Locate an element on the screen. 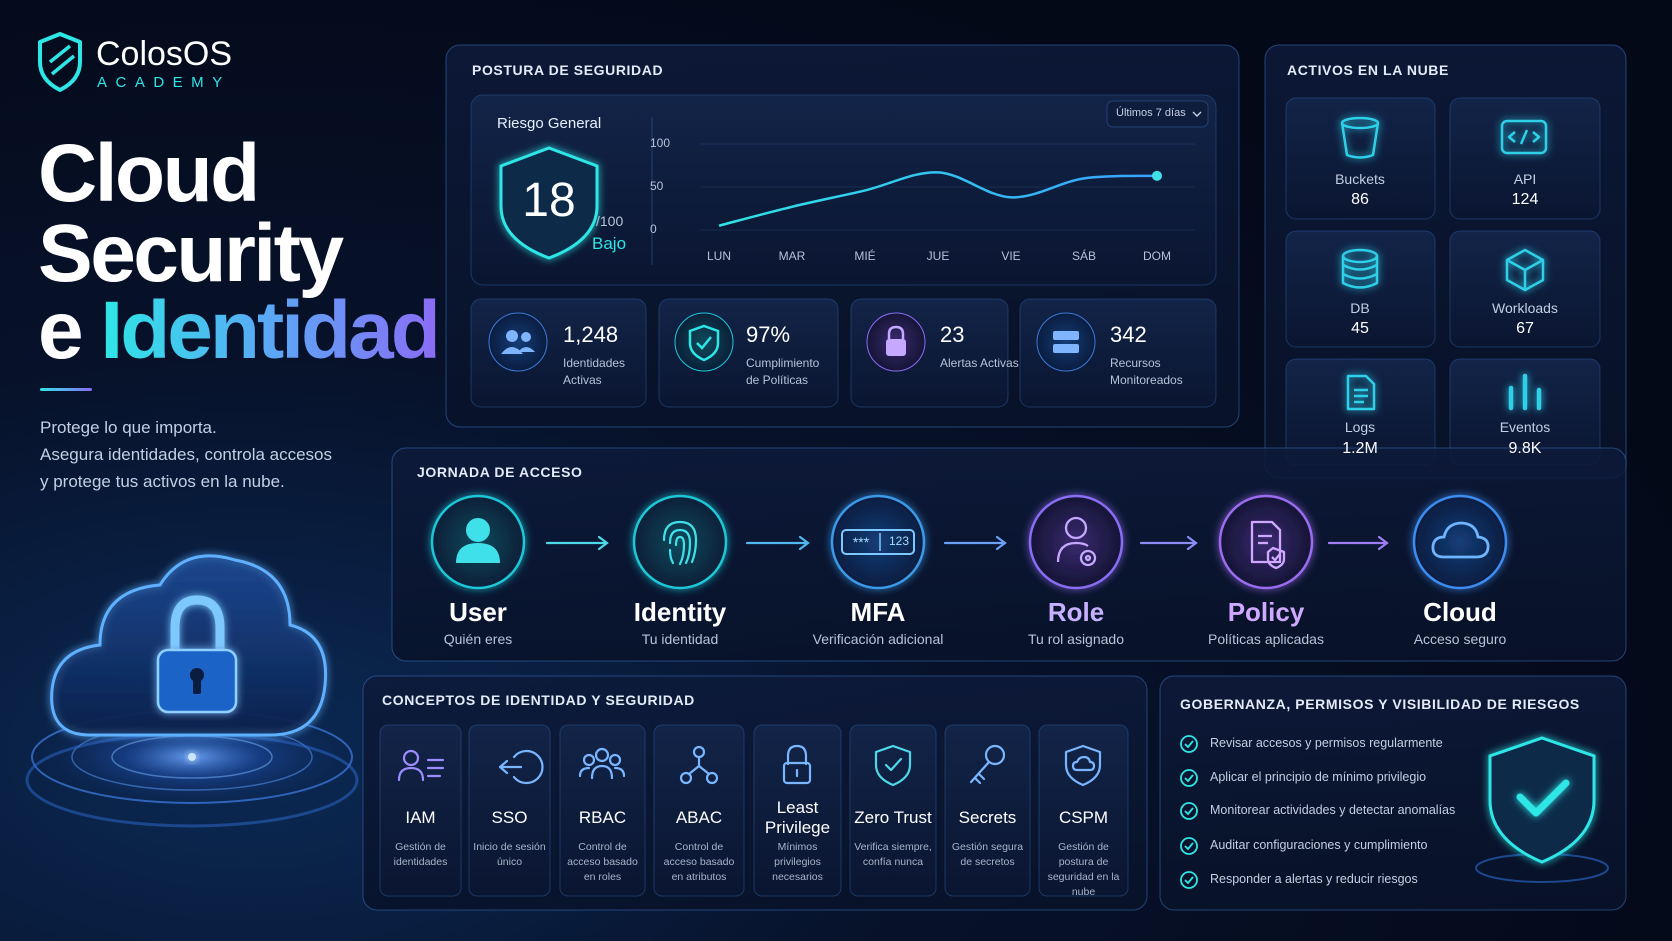 The image size is (1672, 941). range-caret is located at coordinates (1197, 114).